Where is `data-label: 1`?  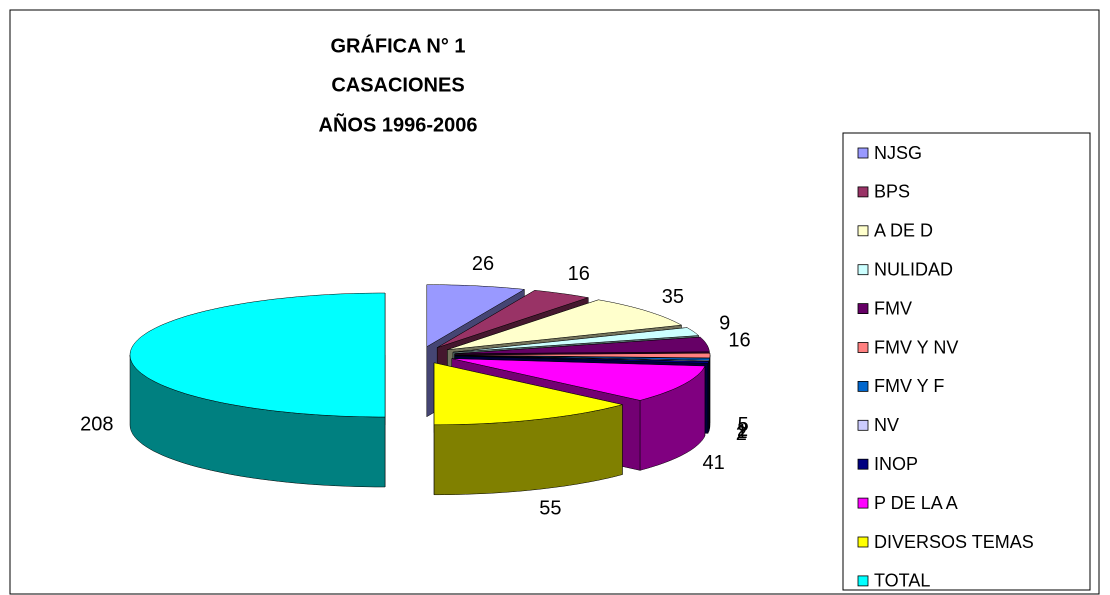
data-label: 1 is located at coordinates (741, 432).